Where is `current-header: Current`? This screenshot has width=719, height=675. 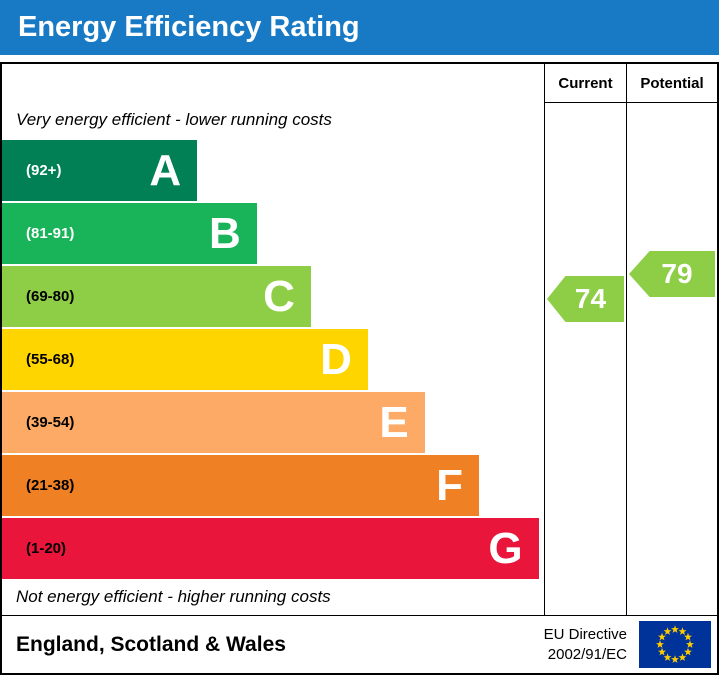 current-header: Current is located at coordinates (585, 83).